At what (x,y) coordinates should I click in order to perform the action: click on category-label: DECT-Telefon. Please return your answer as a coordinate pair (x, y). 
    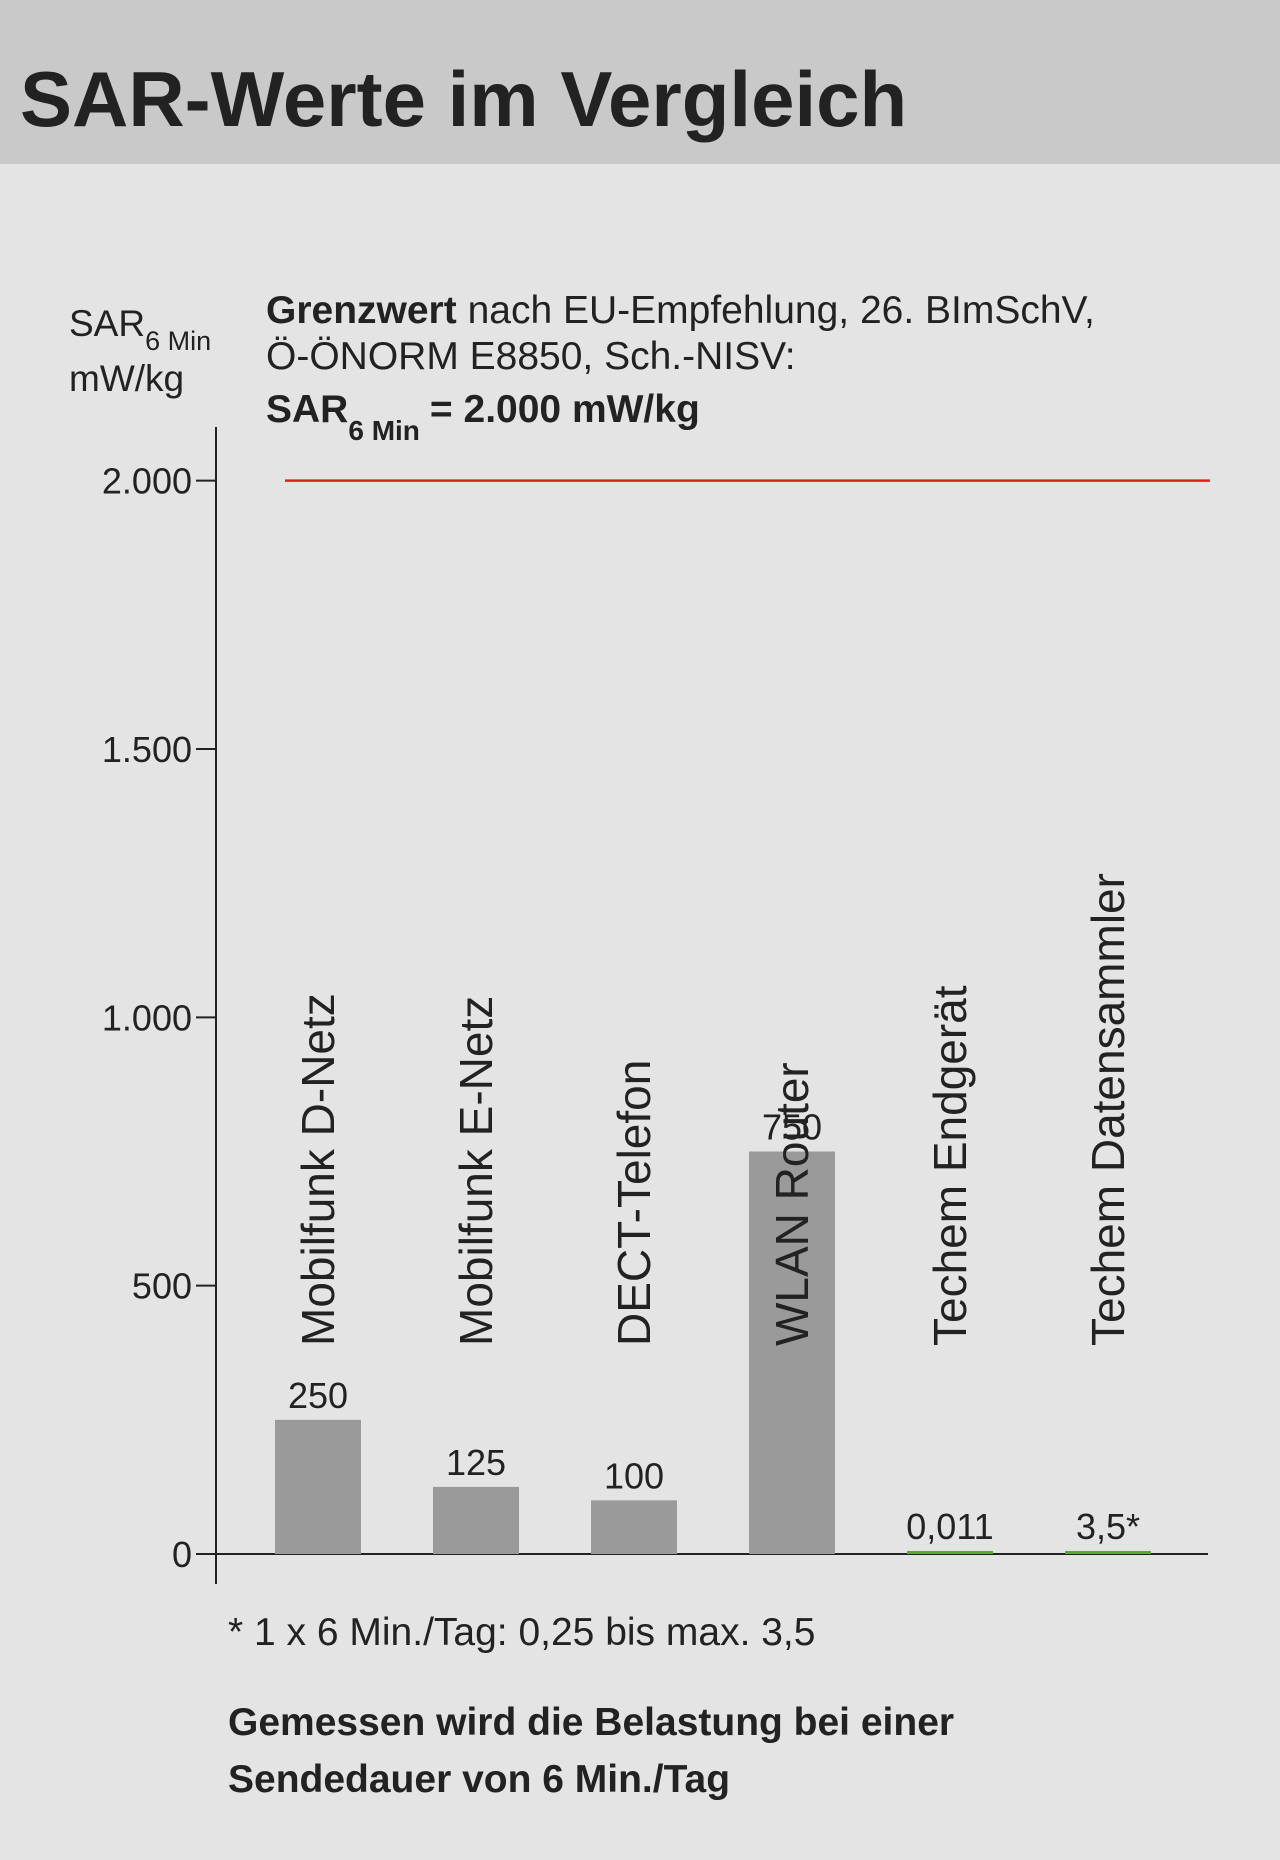
    Looking at the image, I should click on (634, 1203).